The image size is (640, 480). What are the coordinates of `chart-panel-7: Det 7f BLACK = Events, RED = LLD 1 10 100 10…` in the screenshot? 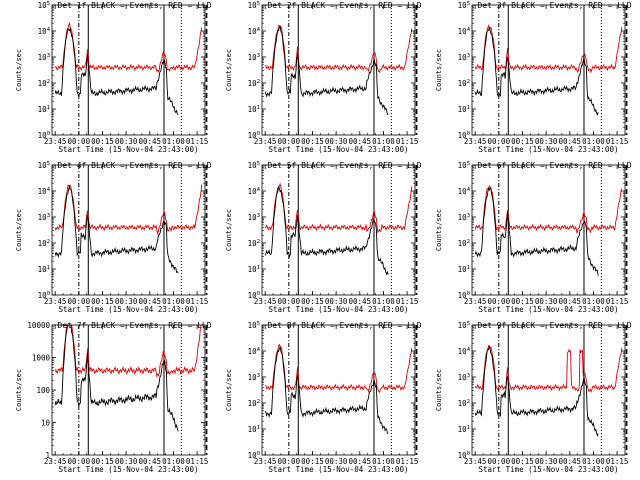 It's located at (113, 397).